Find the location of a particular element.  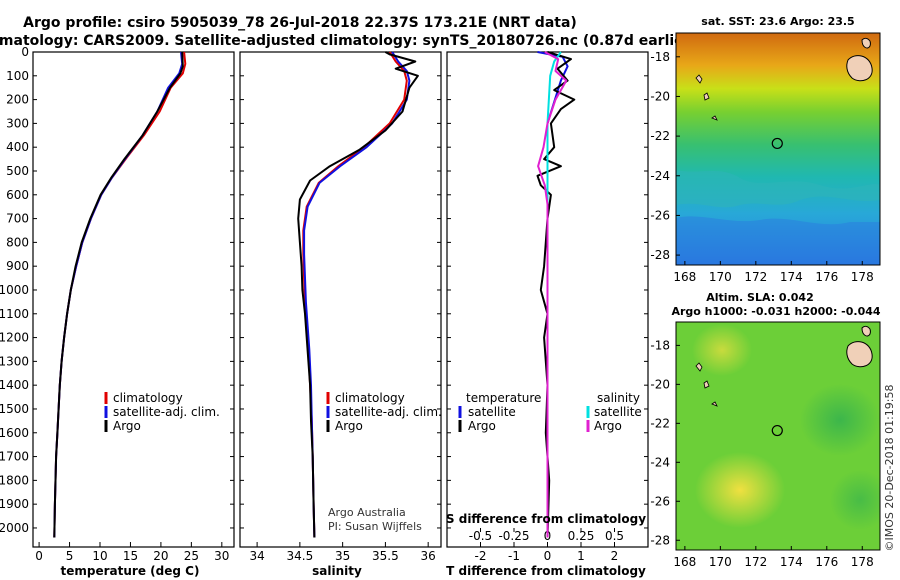

x-tick-label: 2 is located at coordinates (615, 556).